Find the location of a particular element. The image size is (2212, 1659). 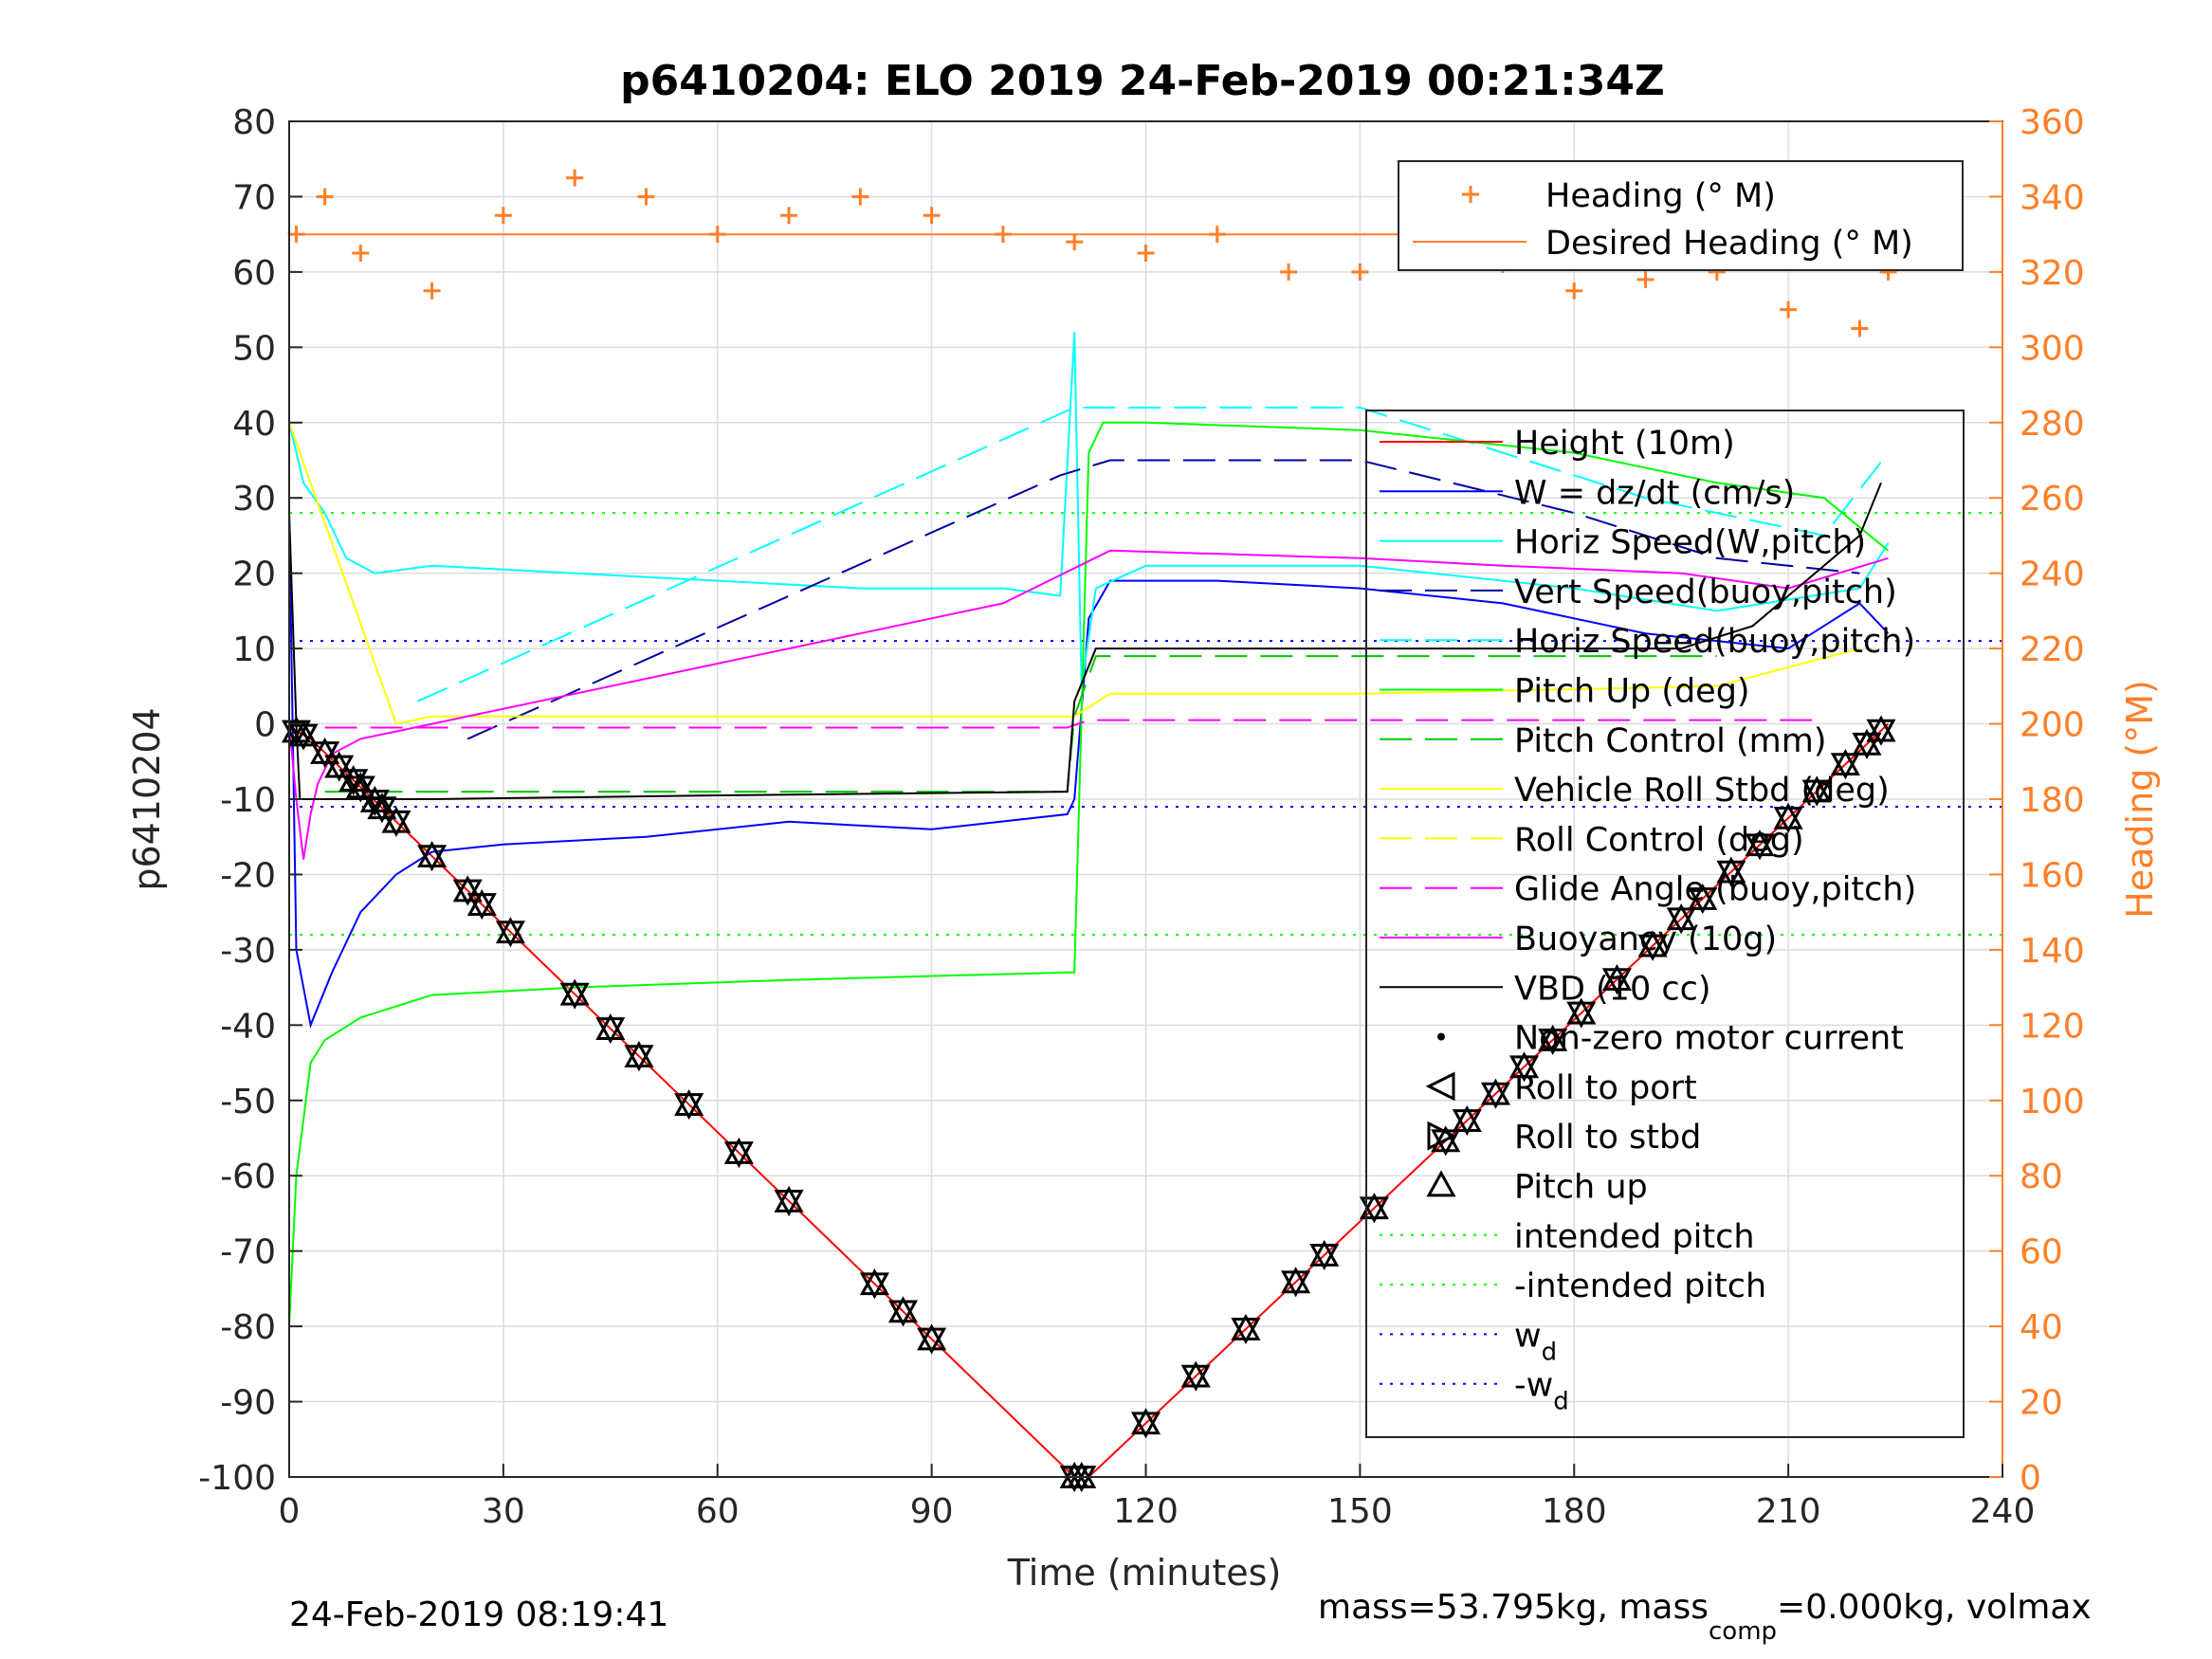

y-tick-label: 0 is located at coordinates (265, 725).